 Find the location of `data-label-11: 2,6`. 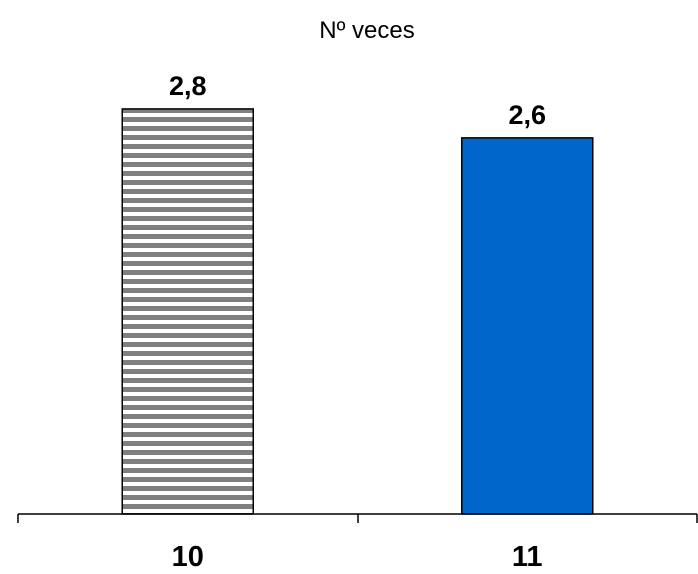

data-label-11: 2,6 is located at coordinates (527, 115).